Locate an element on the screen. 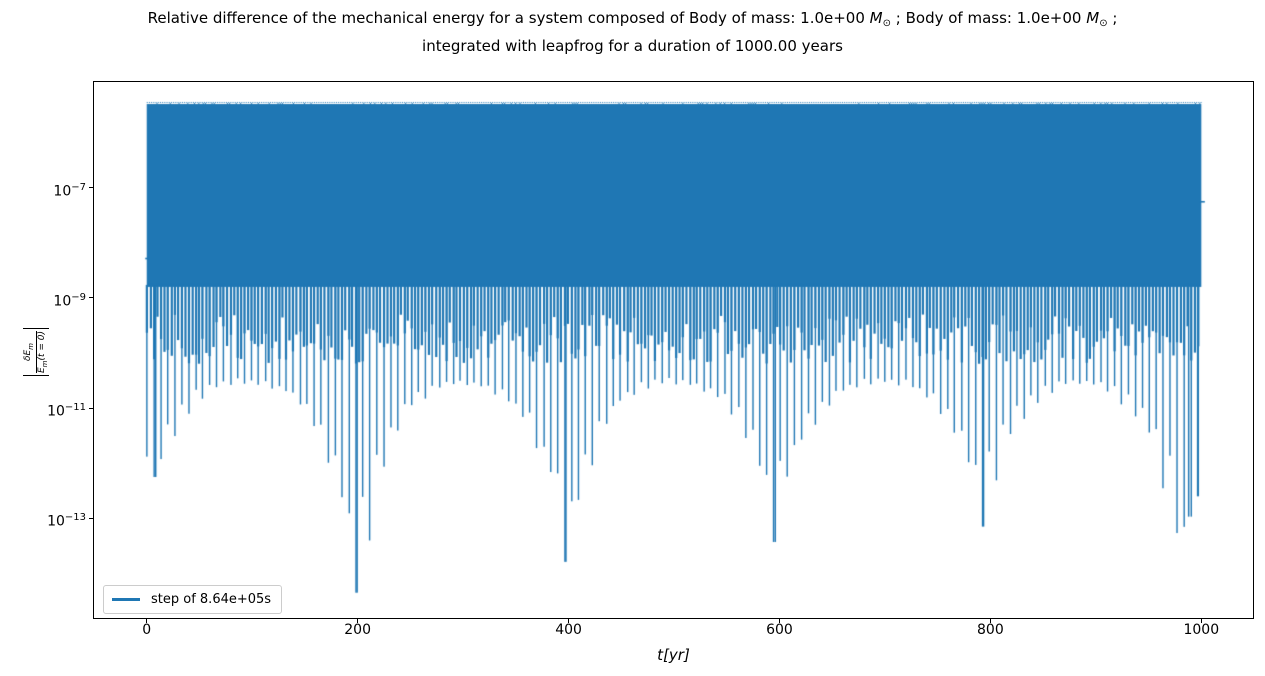 This screenshot has width=1265, height=676. title-text: ; is located at coordinates (1112, 18).